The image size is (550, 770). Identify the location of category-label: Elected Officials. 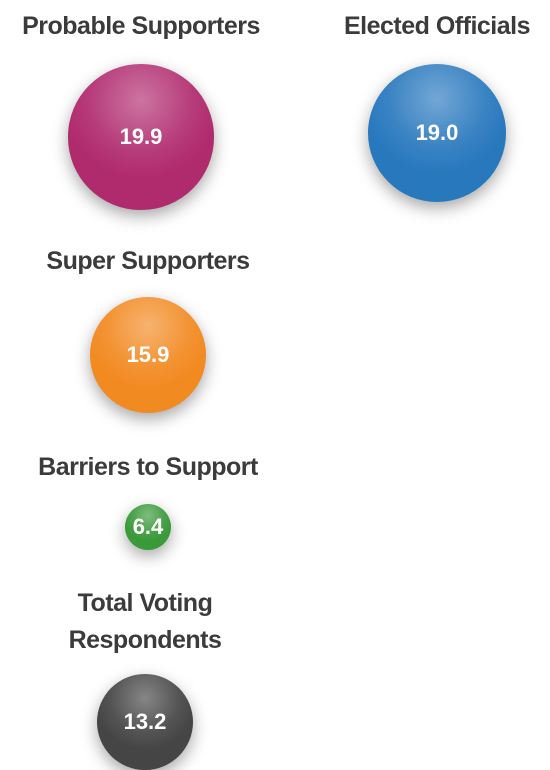
(437, 26).